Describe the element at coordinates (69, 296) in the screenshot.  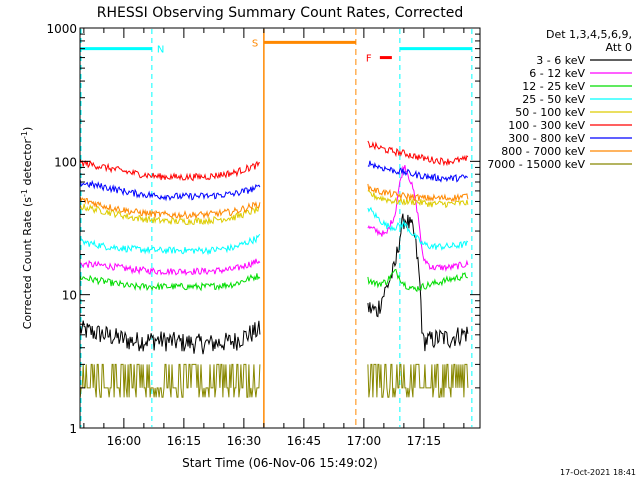
I see `y-tick-label: 10` at that location.